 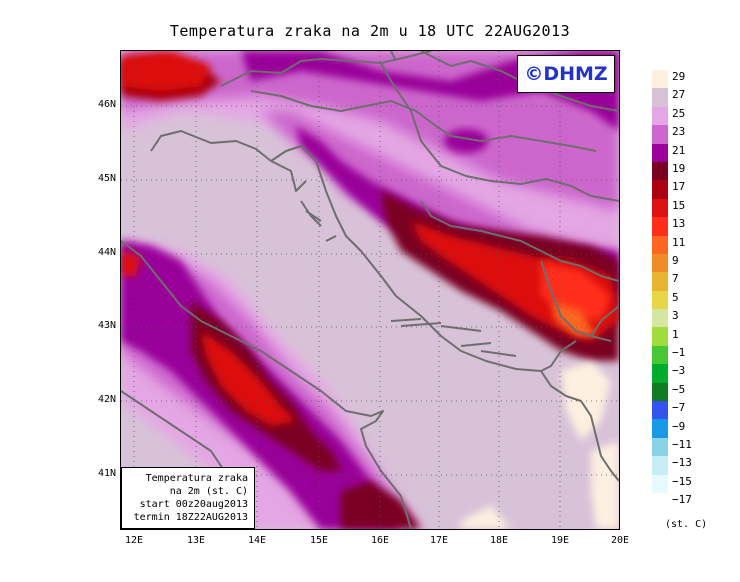 I want to click on info-line-1: Temperatura zraka, so click(x=196, y=478).